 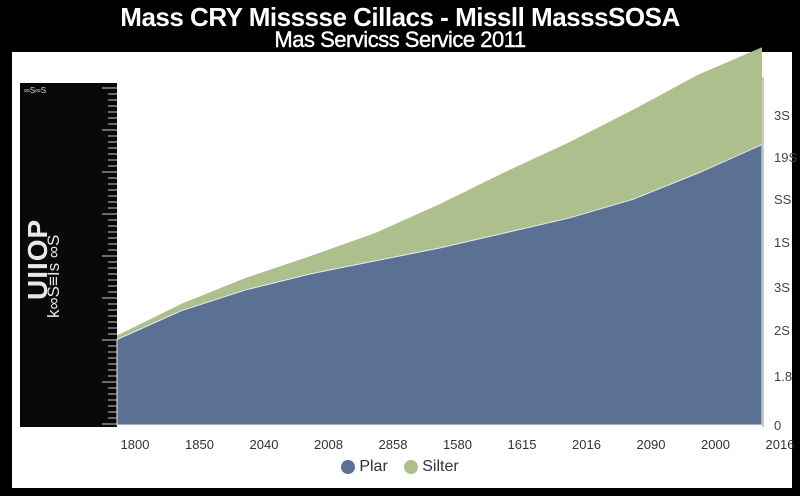 I want to click on legend-label-silter: Silter, so click(x=440, y=466).